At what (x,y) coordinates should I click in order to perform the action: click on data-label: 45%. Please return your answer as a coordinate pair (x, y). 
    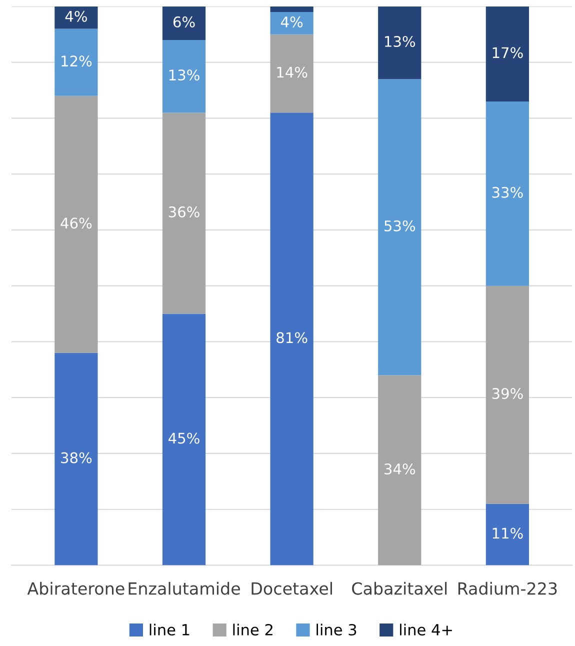
    Looking at the image, I should click on (184, 438).